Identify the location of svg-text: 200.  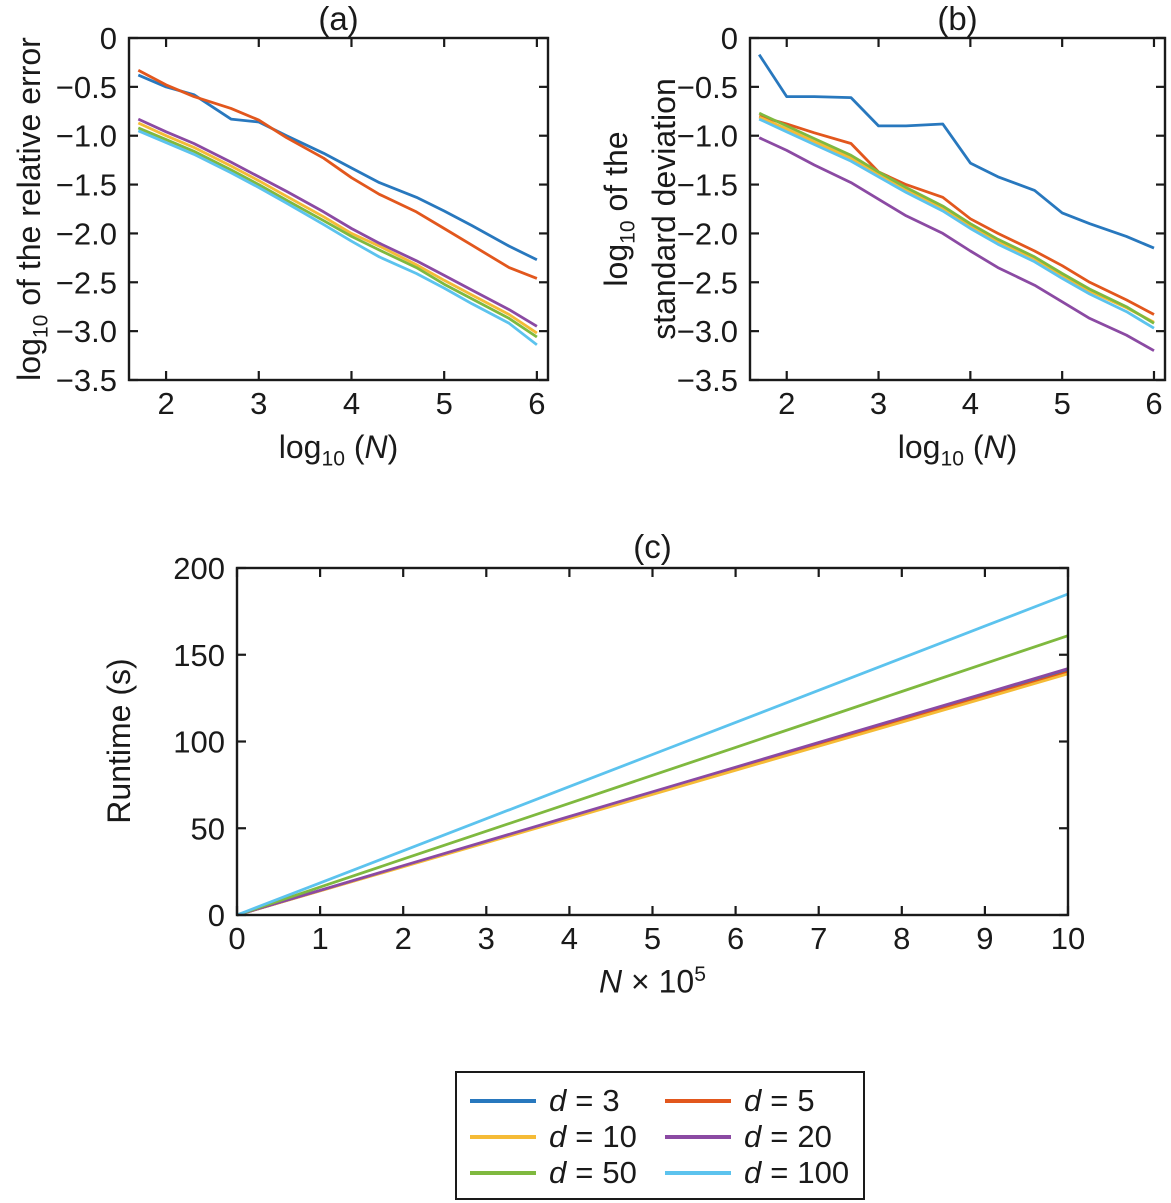
(199, 568).